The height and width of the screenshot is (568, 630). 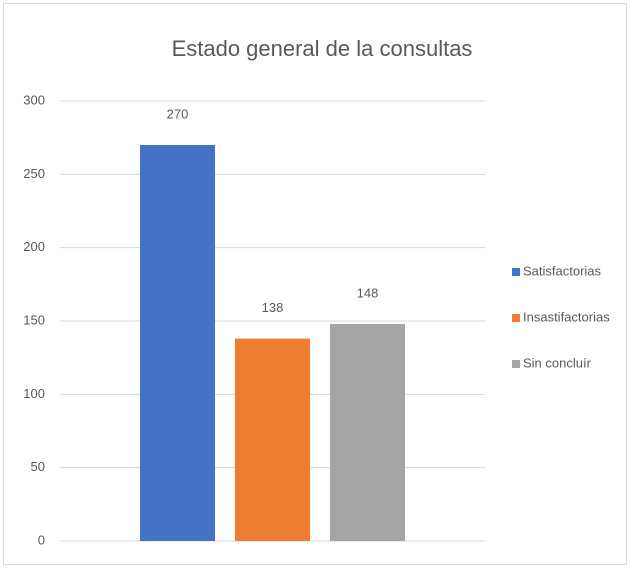 What do you see at coordinates (41, 539) in the screenshot?
I see `y-tick-label: 0` at bounding box center [41, 539].